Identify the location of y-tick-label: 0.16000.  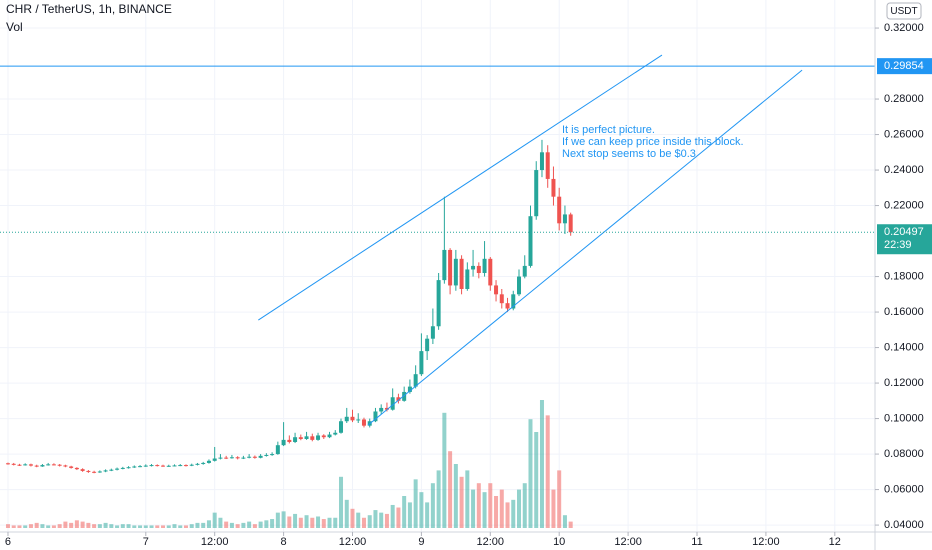
(904, 312).